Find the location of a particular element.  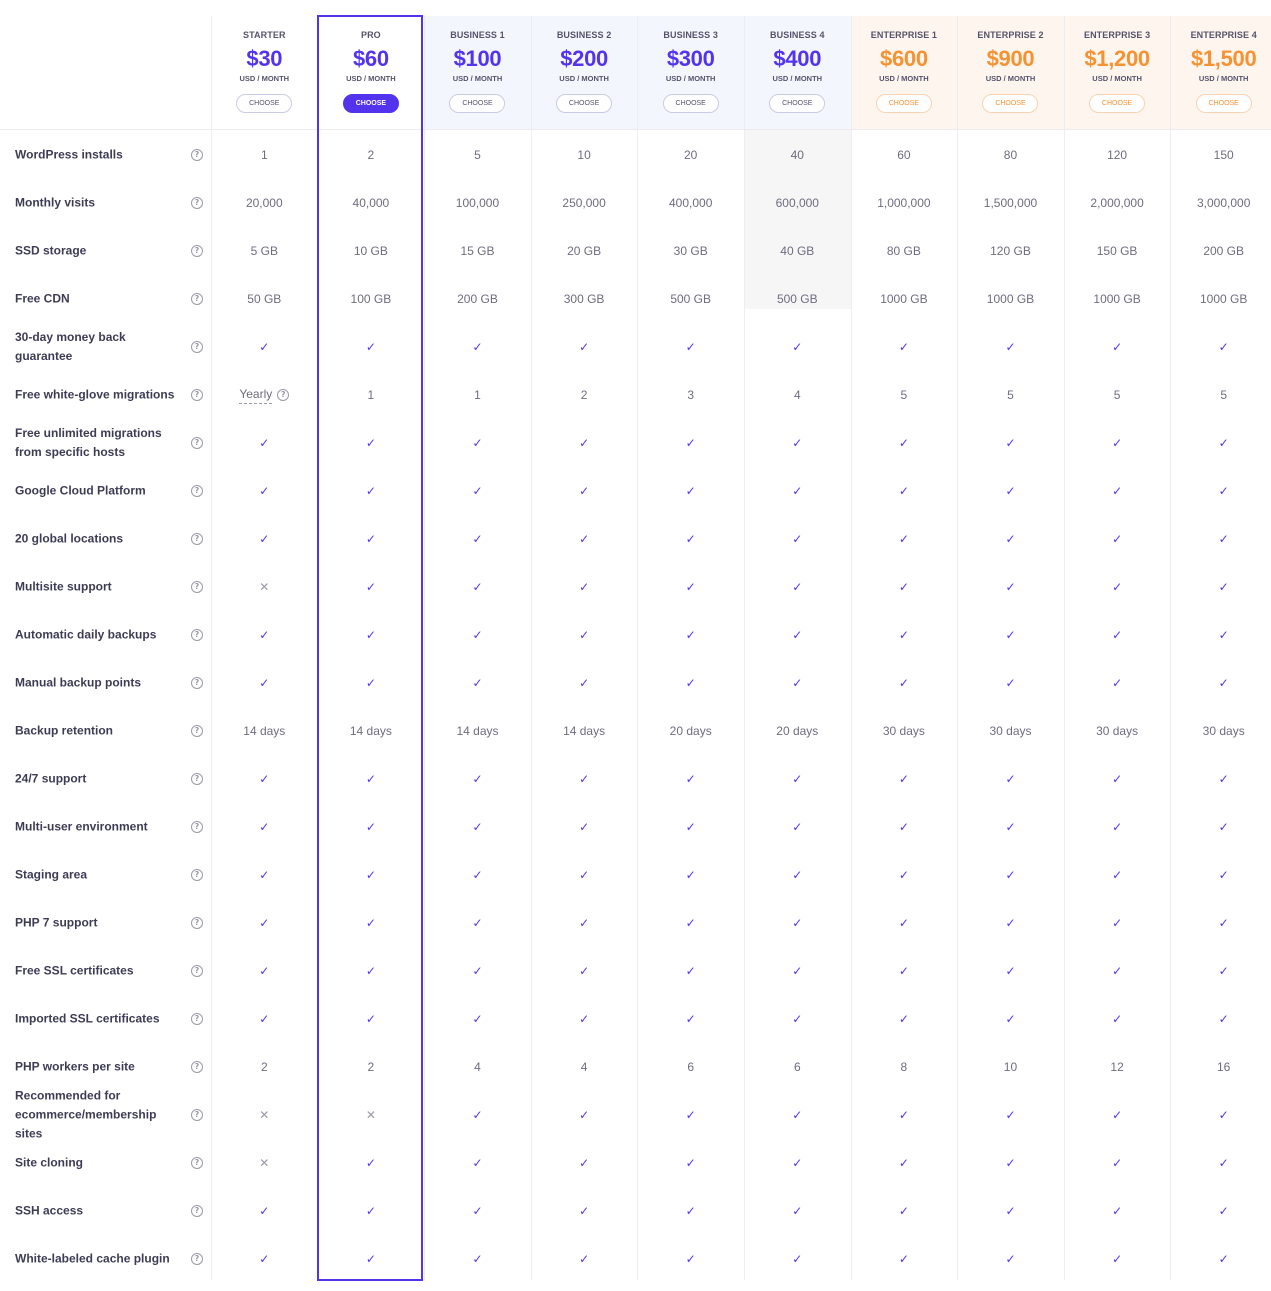

column-divider is located at coordinates (637, 648).